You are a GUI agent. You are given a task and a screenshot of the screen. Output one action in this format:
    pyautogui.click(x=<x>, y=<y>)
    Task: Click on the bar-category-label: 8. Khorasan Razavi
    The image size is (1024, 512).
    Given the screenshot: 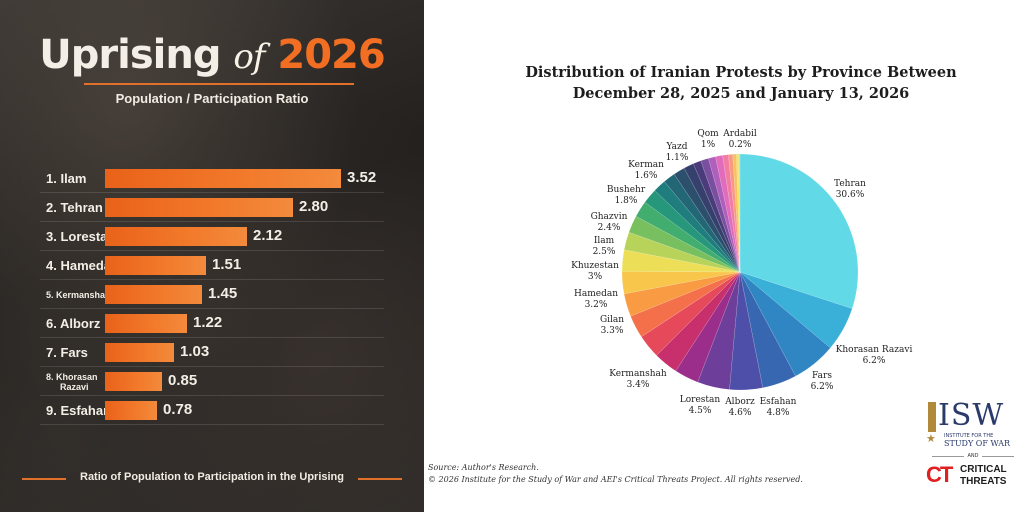 What is the action you would take?
    pyautogui.click(x=72, y=382)
    